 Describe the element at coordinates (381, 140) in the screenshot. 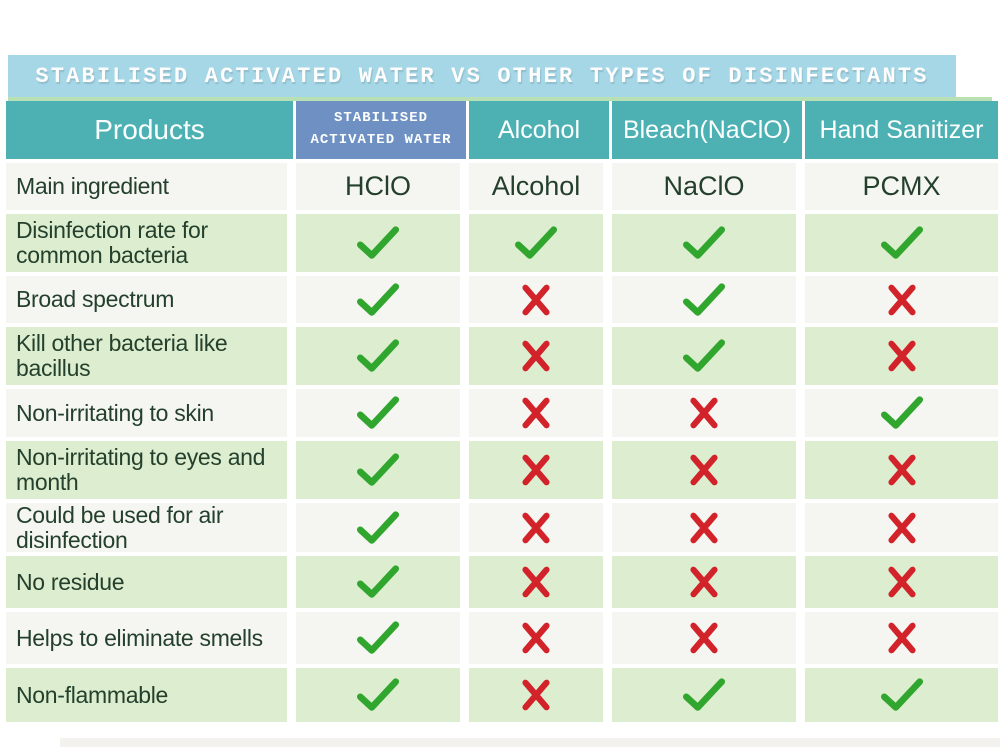

I see `saw-header-line2: ACTIVATED WATER` at that location.